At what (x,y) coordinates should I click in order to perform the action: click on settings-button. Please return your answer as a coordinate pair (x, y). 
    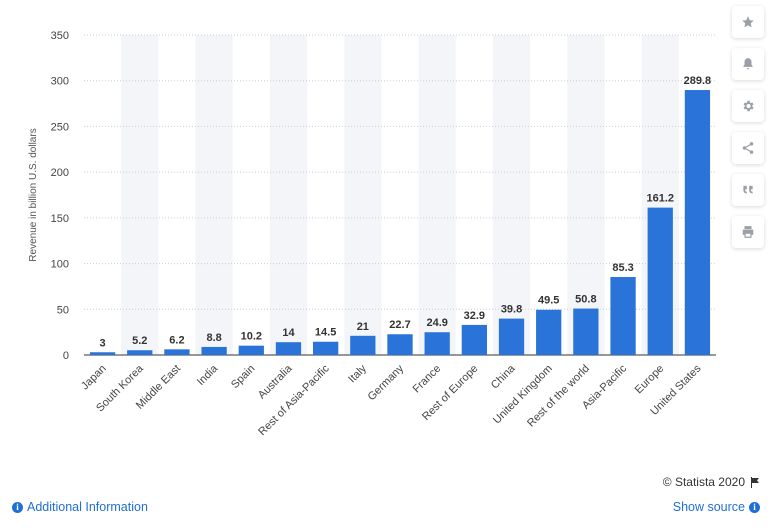
    Looking at the image, I should click on (748, 106).